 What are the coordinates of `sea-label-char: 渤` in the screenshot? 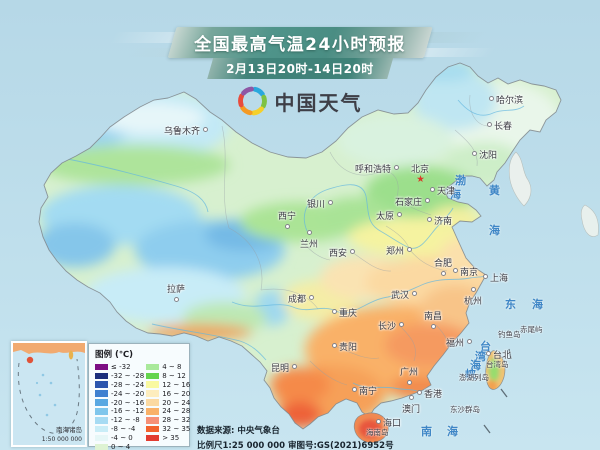 It's located at (460, 180).